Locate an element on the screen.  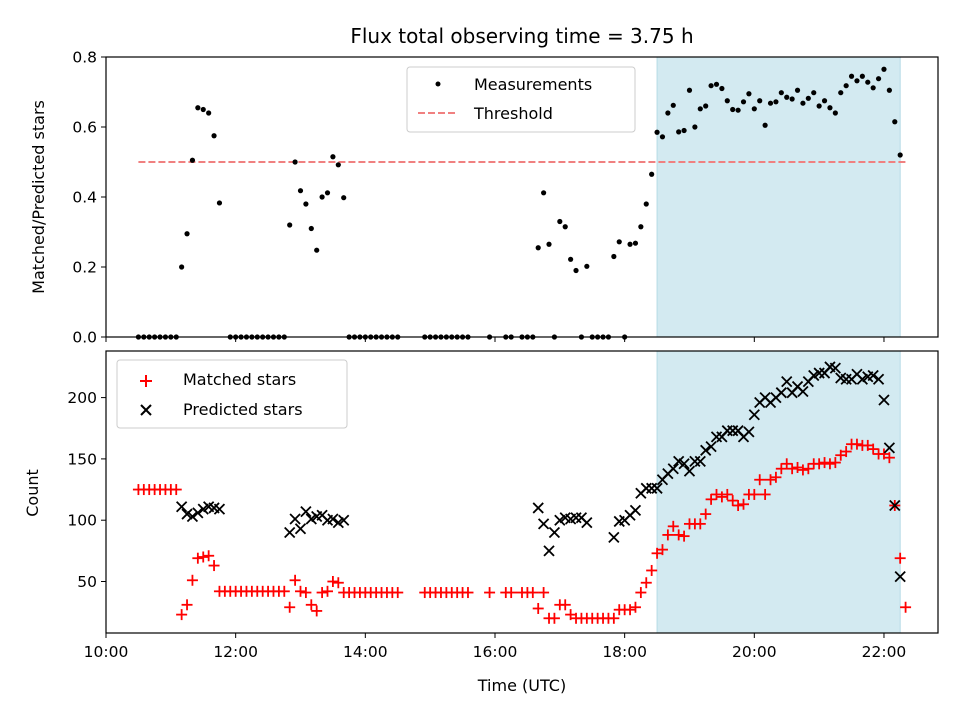
top-y-axis-label: Matched/Predicted stars is located at coordinates (38, 197).